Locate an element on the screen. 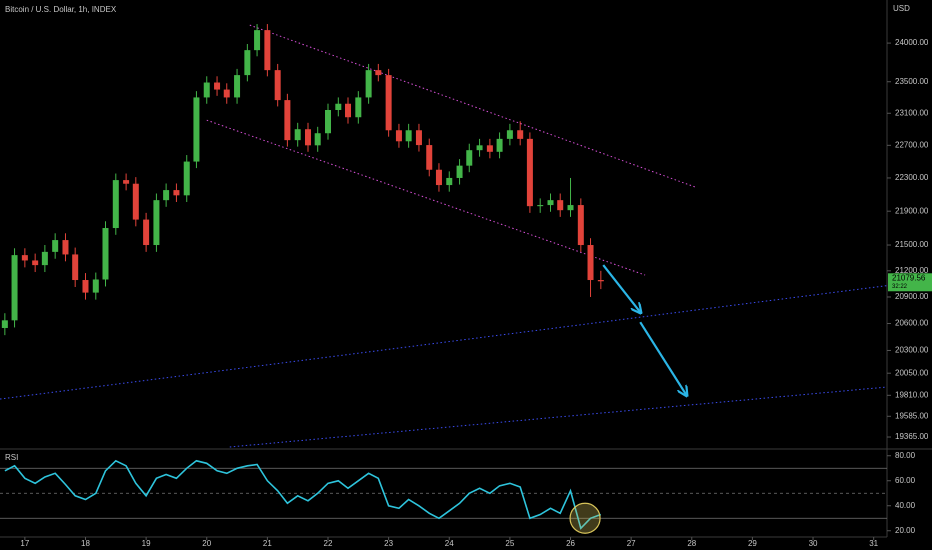 The width and height of the screenshot is (932, 550). currency-label: USD is located at coordinates (901, 8).